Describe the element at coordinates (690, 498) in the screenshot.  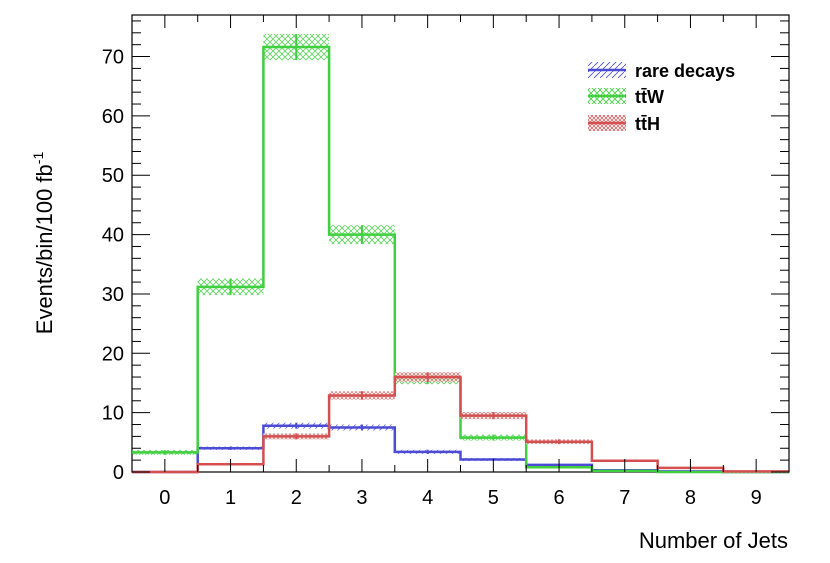
I see `x-tick-label: 8` at that location.